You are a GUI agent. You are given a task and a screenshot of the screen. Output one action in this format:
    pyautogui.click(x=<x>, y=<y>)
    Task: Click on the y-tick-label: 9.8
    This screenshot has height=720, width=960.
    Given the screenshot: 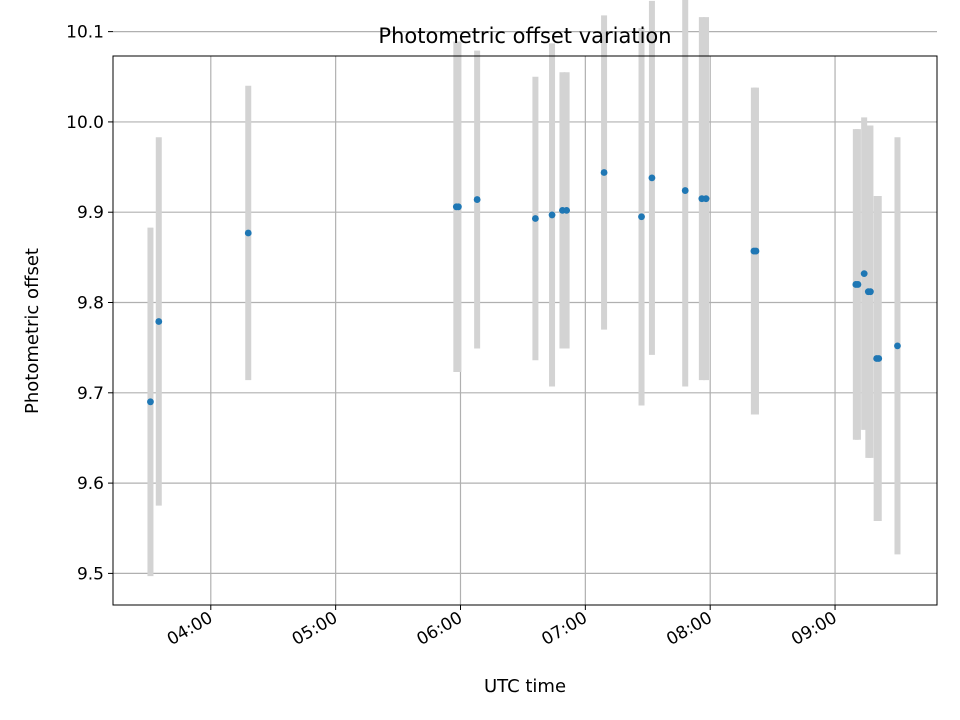 What is the action you would take?
    pyautogui.click(x=90, y=304)
    